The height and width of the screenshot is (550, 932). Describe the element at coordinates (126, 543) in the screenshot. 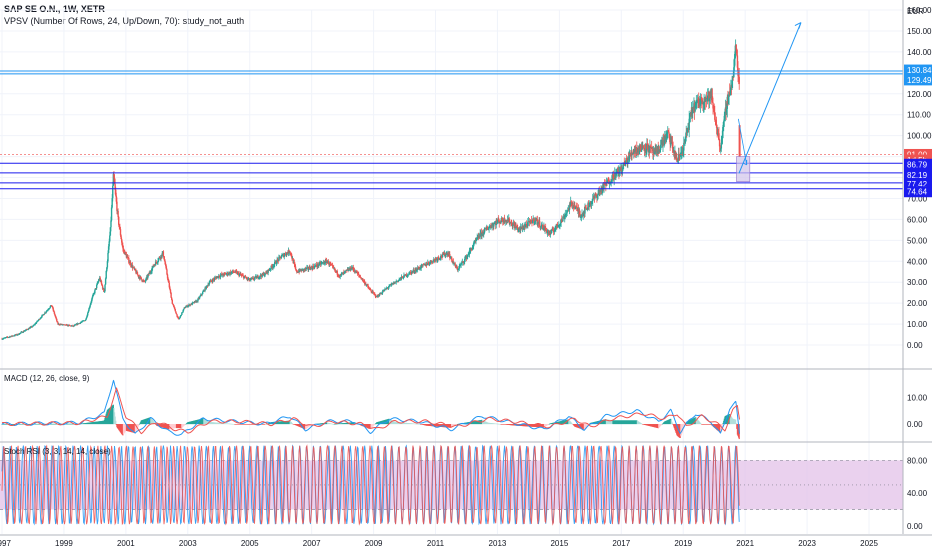

I see `x-tick-label: 2001` at that location.